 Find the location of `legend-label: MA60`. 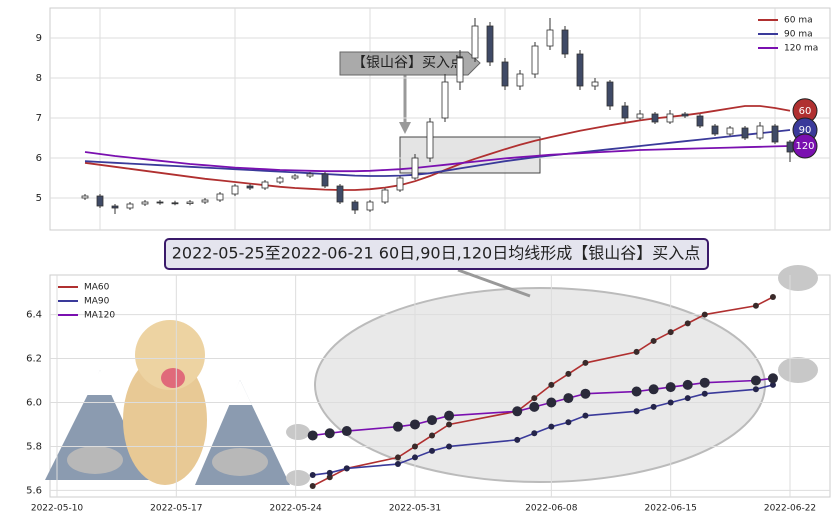

legend-label: MA60 is located at coordinates (97, 288).